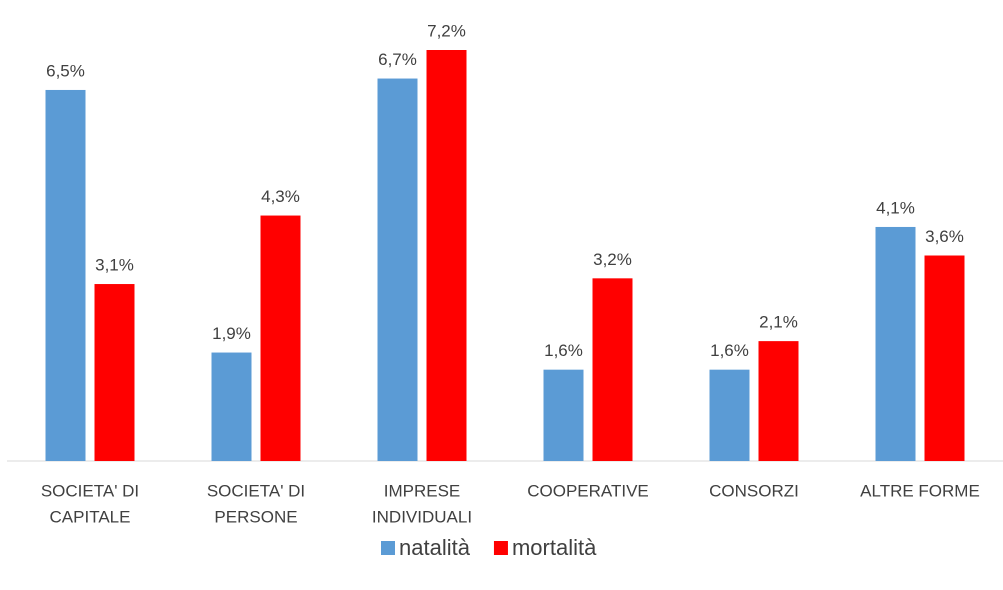 The width and height of the screenshot is (1003, 590). I want to click on x-tick-label: PERSONE, so click(255, 516).